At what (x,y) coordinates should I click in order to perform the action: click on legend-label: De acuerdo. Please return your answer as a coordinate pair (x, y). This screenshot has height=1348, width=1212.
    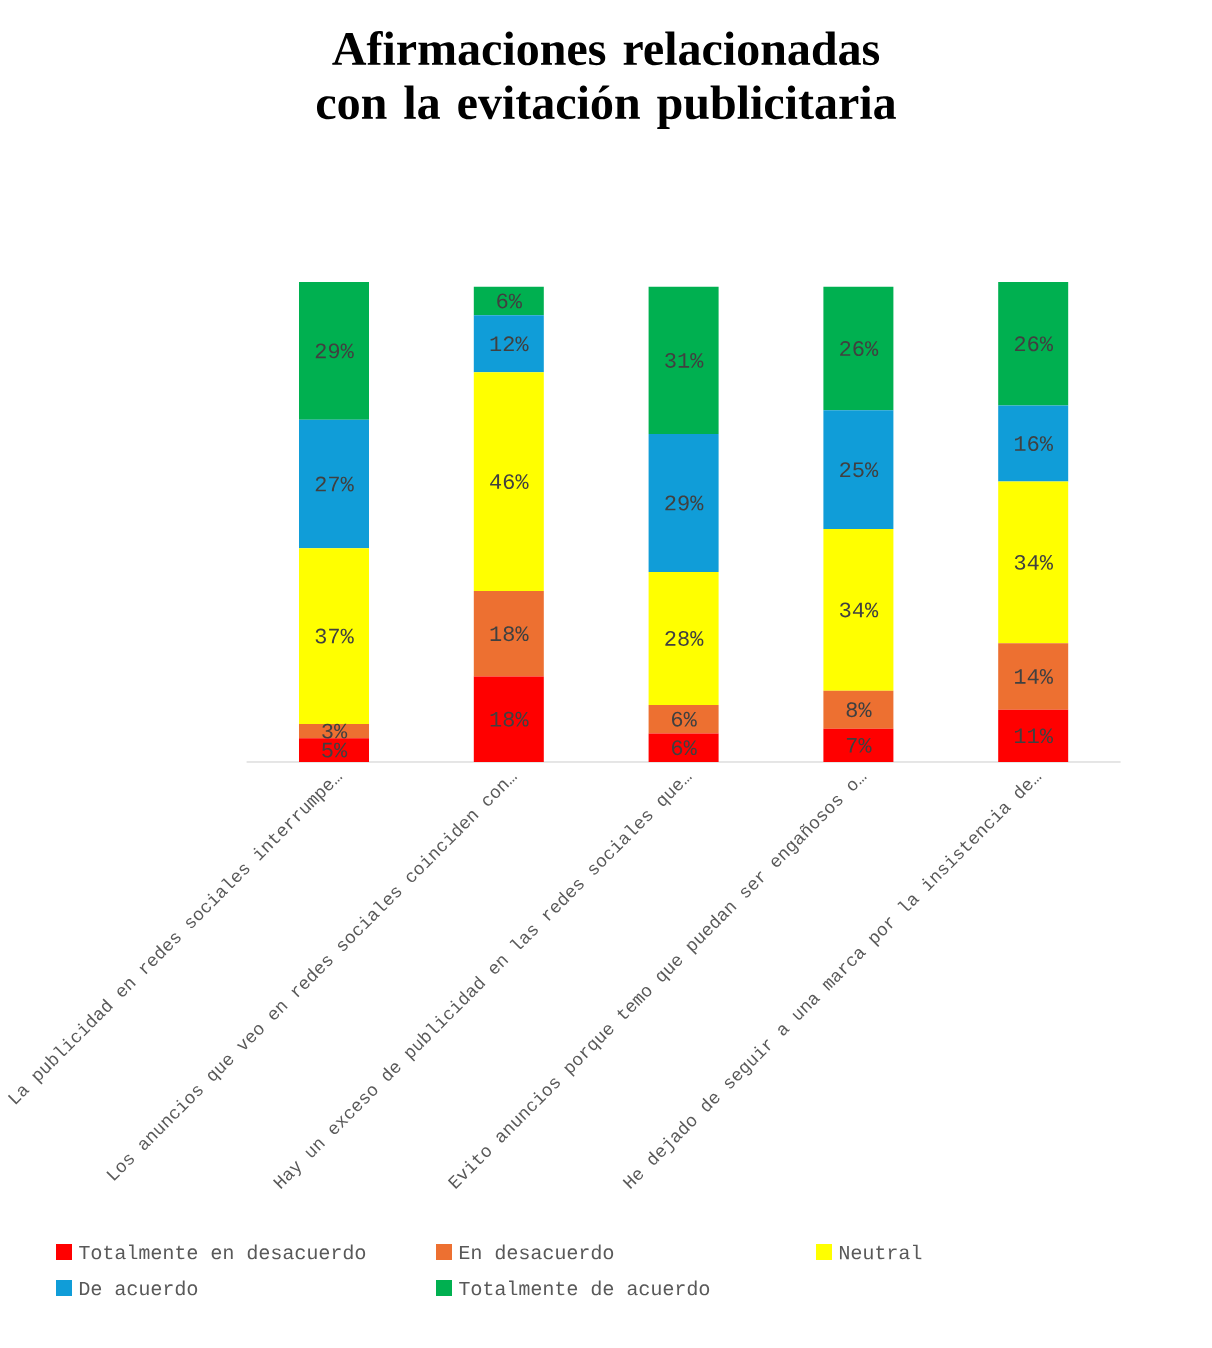
    Looking at the image, I should click on (138, 1288).